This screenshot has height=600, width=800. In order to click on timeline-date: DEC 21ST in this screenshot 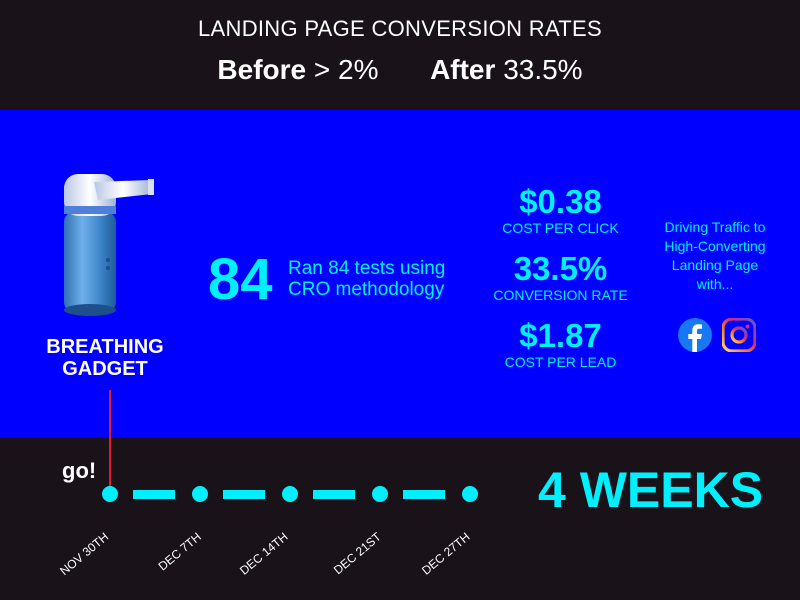, I will do `click(357, 553)`.